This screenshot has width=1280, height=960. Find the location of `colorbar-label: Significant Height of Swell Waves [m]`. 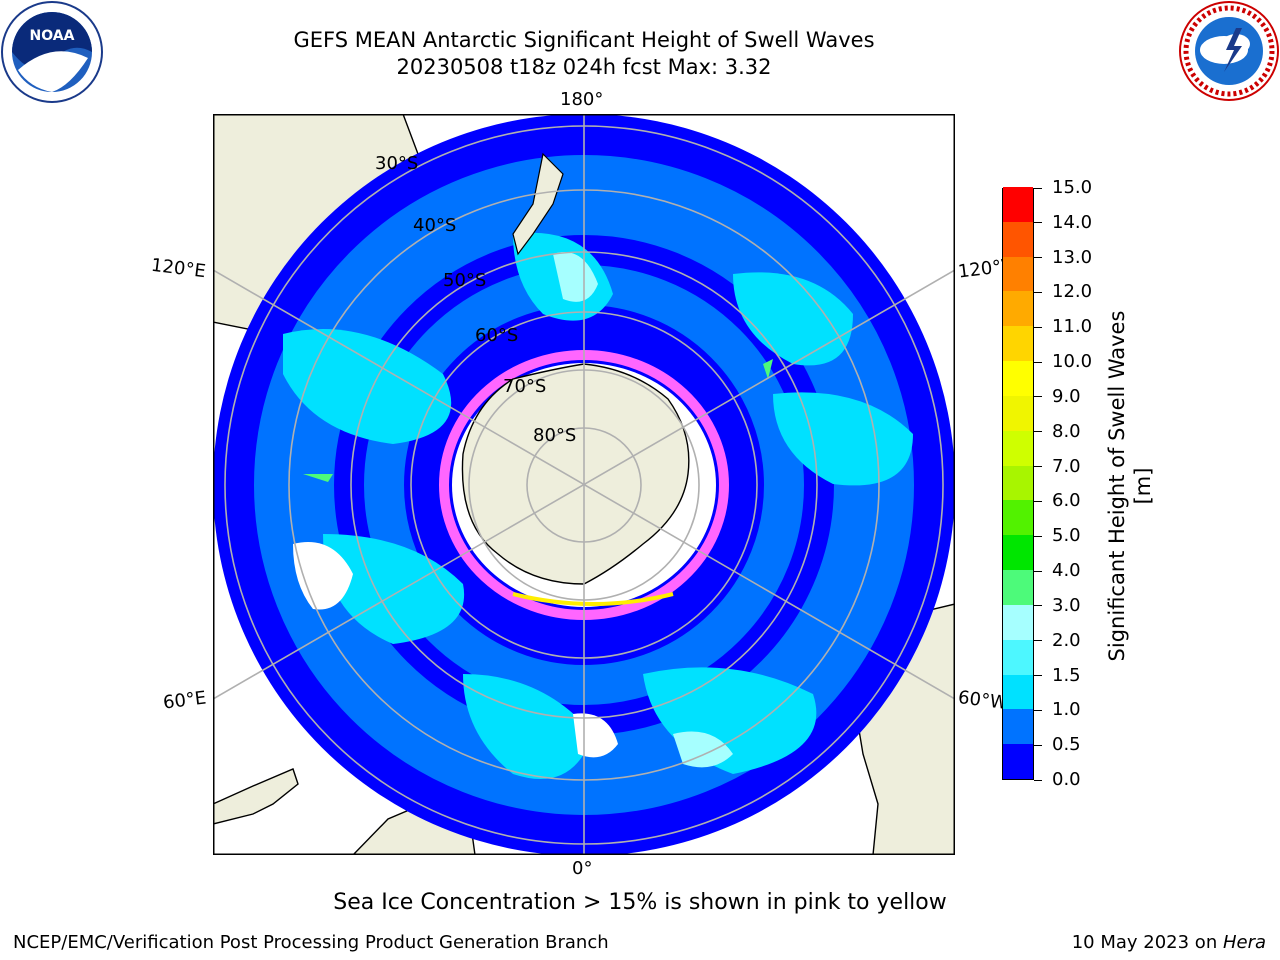

colorbar-label: Significant Height of Swell Waves [m] is located at coordinates (1130, 486).